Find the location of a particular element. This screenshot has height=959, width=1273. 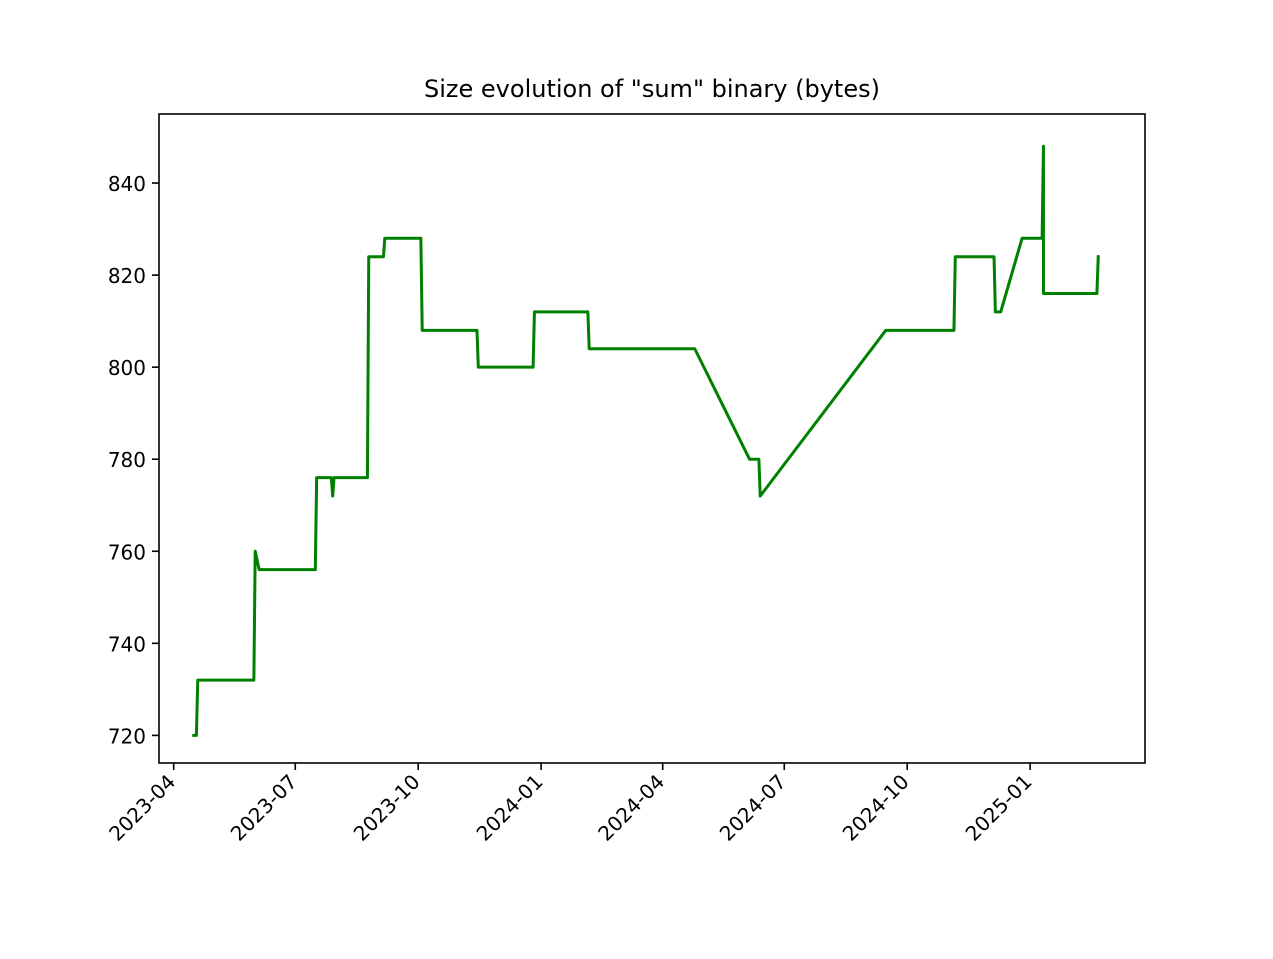

y-tick-label: 780 is located at coordinates (127, 460).